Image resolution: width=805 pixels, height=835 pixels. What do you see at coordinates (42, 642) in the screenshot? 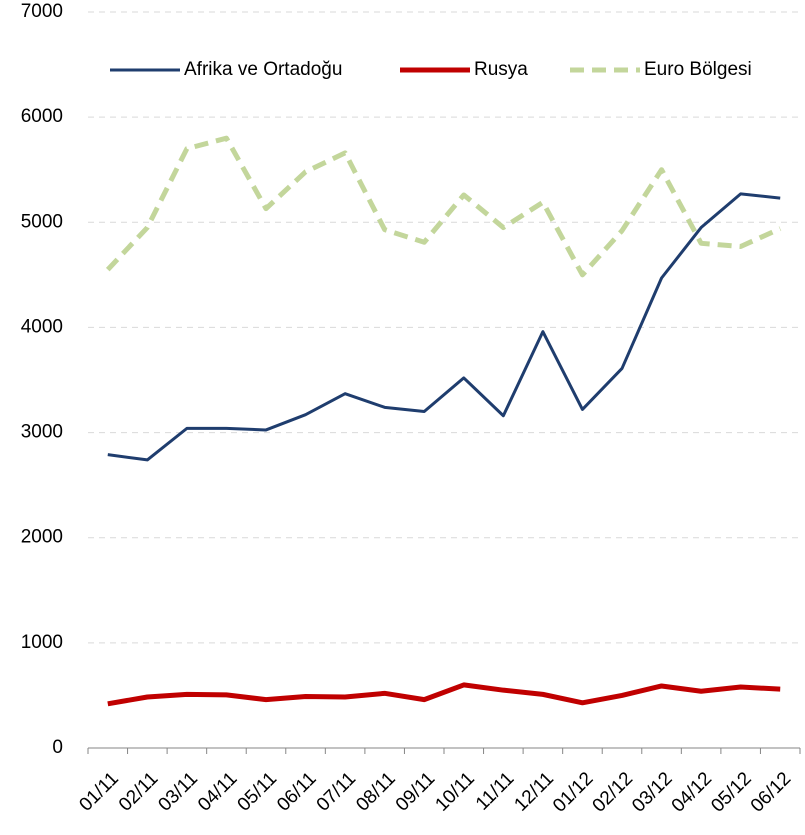
I see `y-tick-label: 1000` at bounding box center [42, 642].